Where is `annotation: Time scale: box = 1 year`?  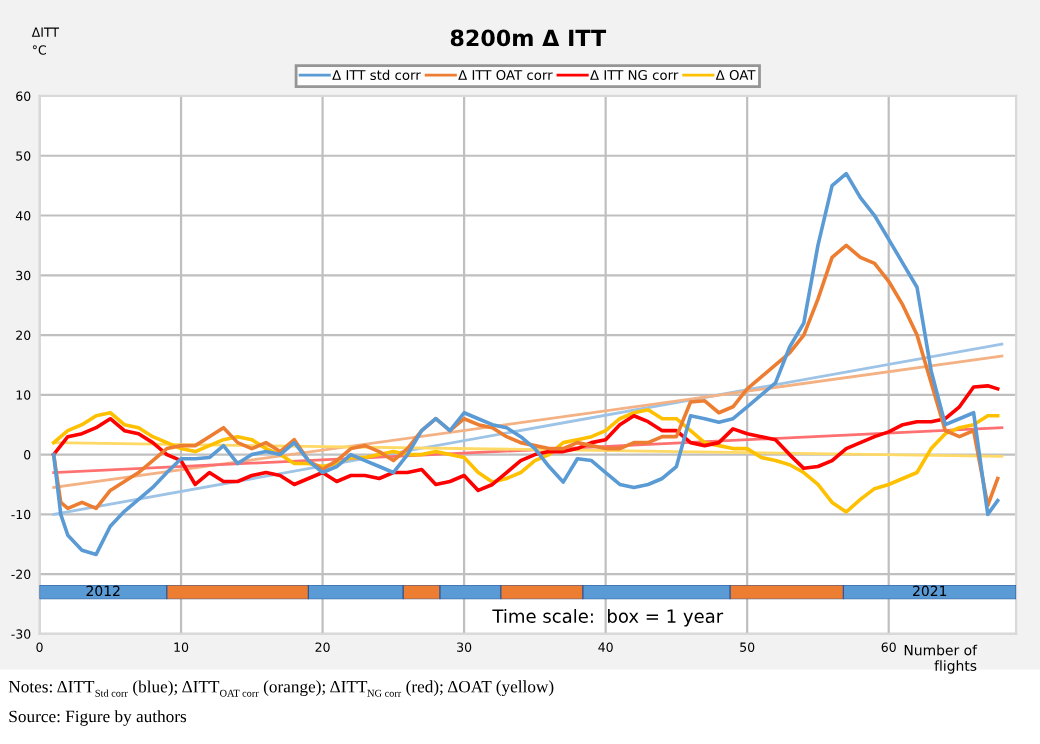
annotation: Time scale: box = 1 year is located at coordinates (608, 618).